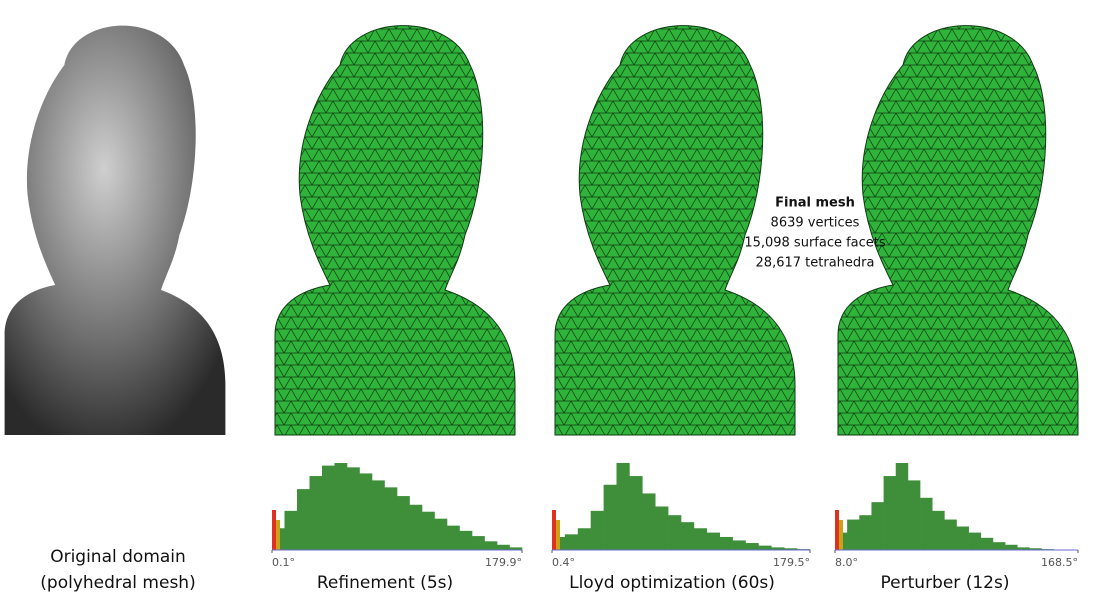  What do you see at coordinates (945, 583) in the screenshot?
I see `caption: Perturber (12s)` at bounding box center [945, 583].